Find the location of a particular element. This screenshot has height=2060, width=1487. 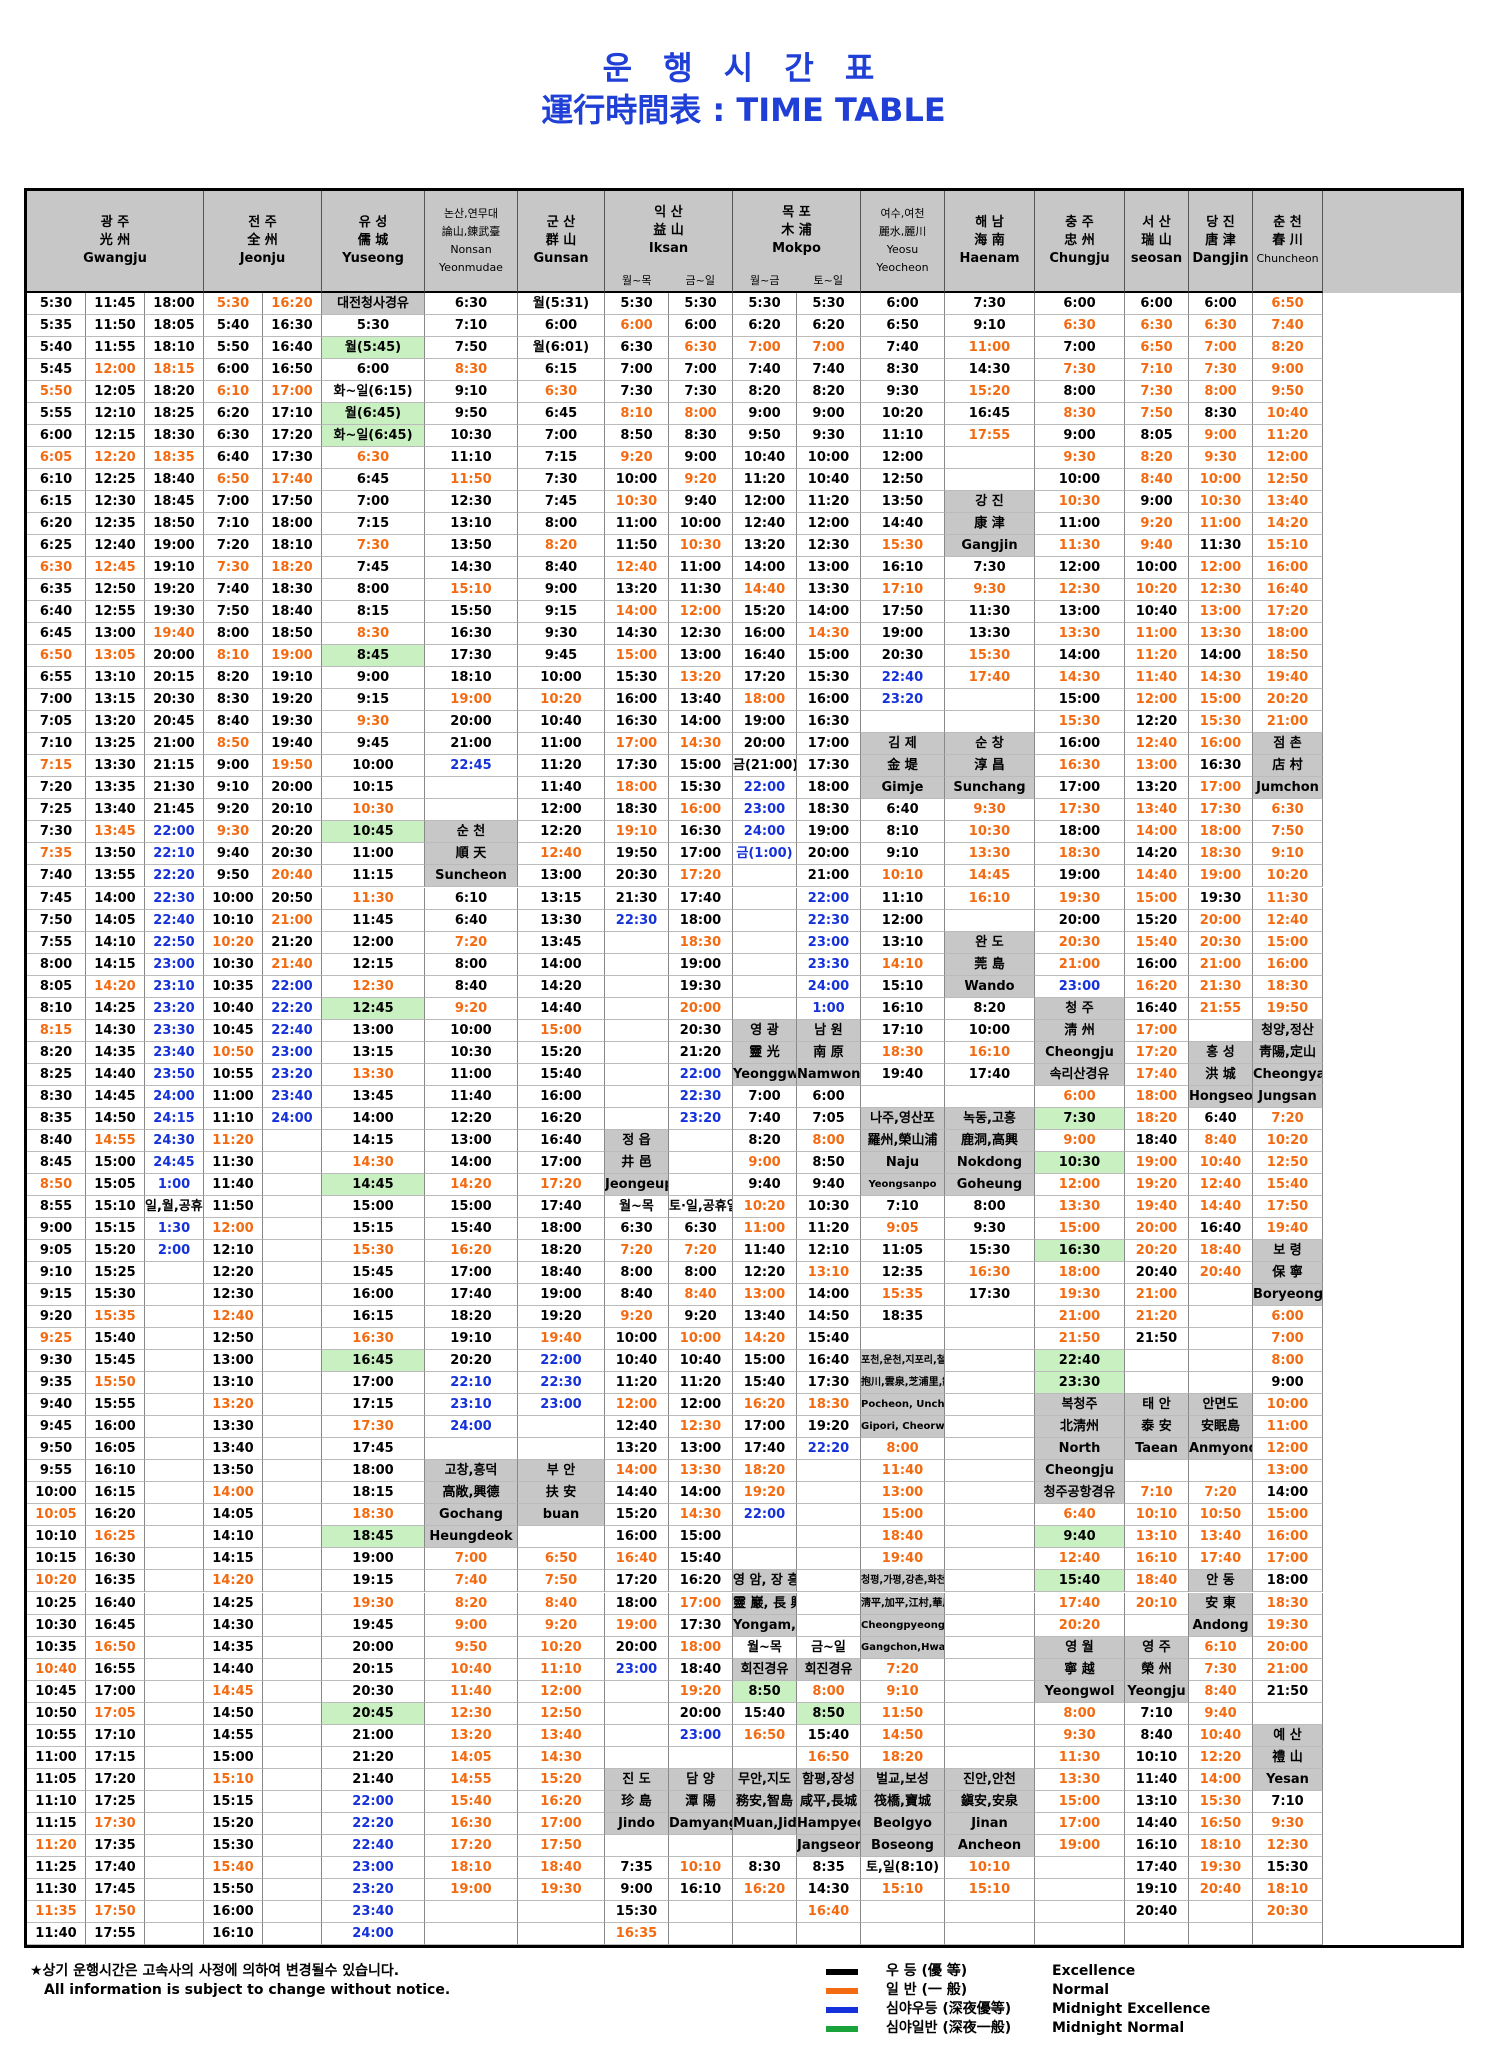

cell: 진안,안천 is located at coordinates (990, 1779).